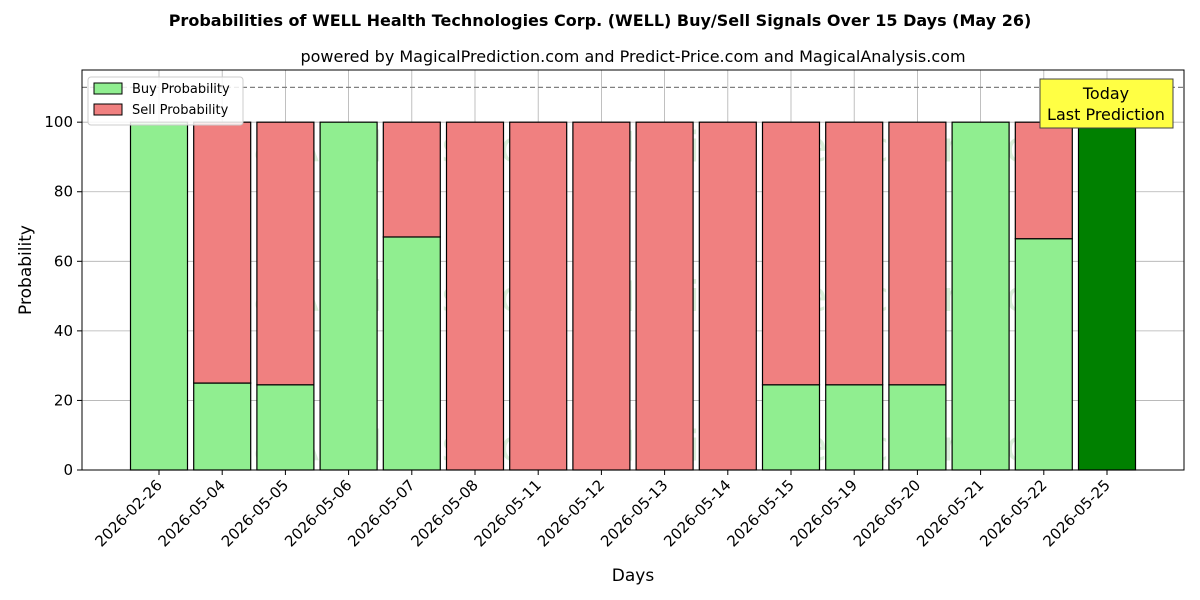 This screenshot has height=600, width=1200. Describe the element at coordinates (63, 400) in the screenshot. I see `y-tick-label: 20` at that location.